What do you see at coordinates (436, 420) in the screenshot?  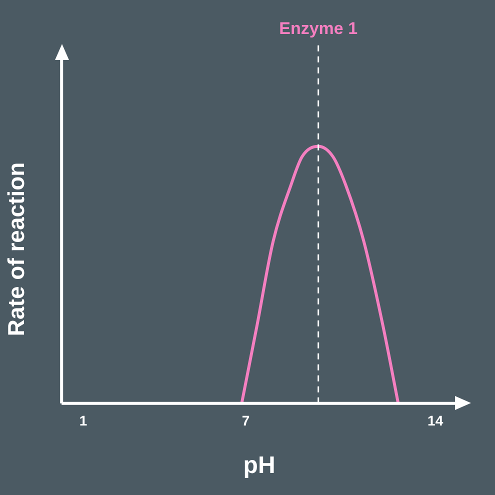 I see `x-tick-label: 14` at bounding box center [436, 420].